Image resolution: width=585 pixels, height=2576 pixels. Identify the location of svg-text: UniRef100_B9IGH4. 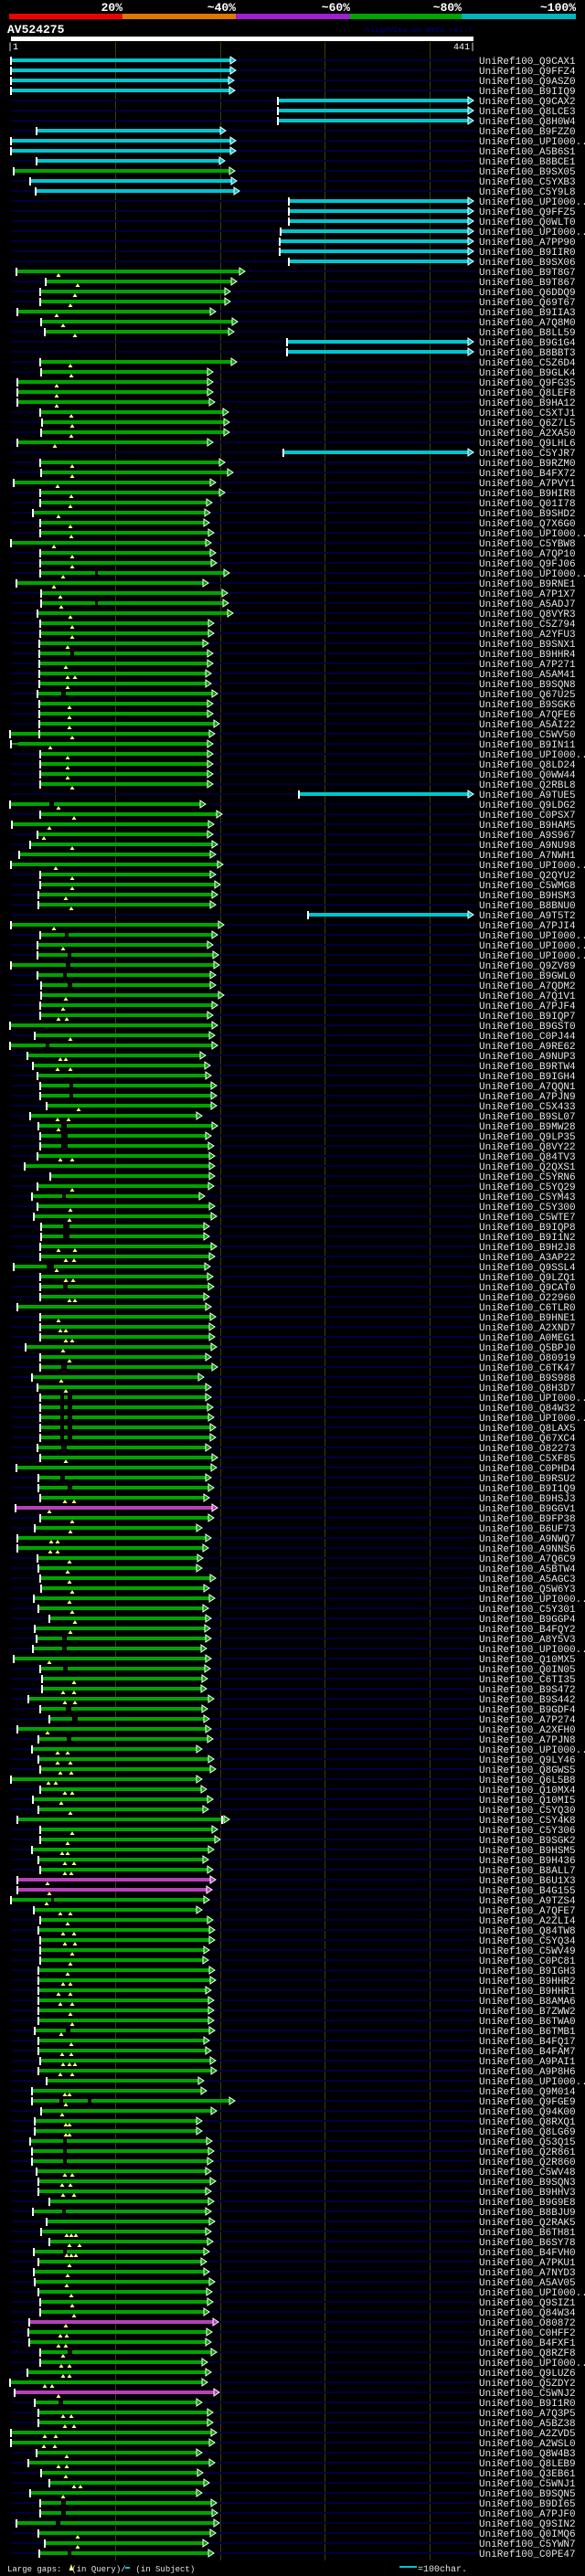
(528, 1077).